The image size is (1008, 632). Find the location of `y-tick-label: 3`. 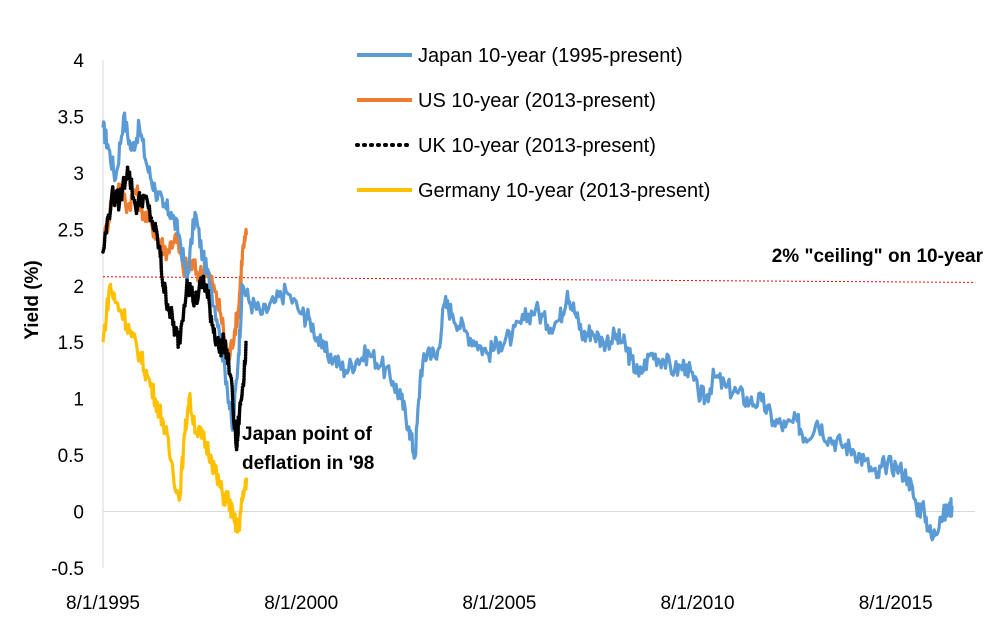

y-tick-label: 3 is located at coordinates (78, 174).